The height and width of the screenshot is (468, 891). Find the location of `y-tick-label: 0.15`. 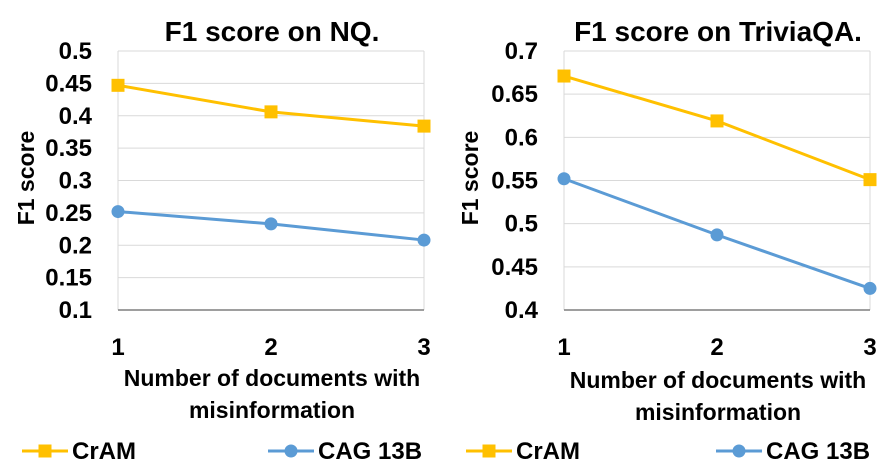

y-tick-label: 0.15 is located at coordinates (68, 278).